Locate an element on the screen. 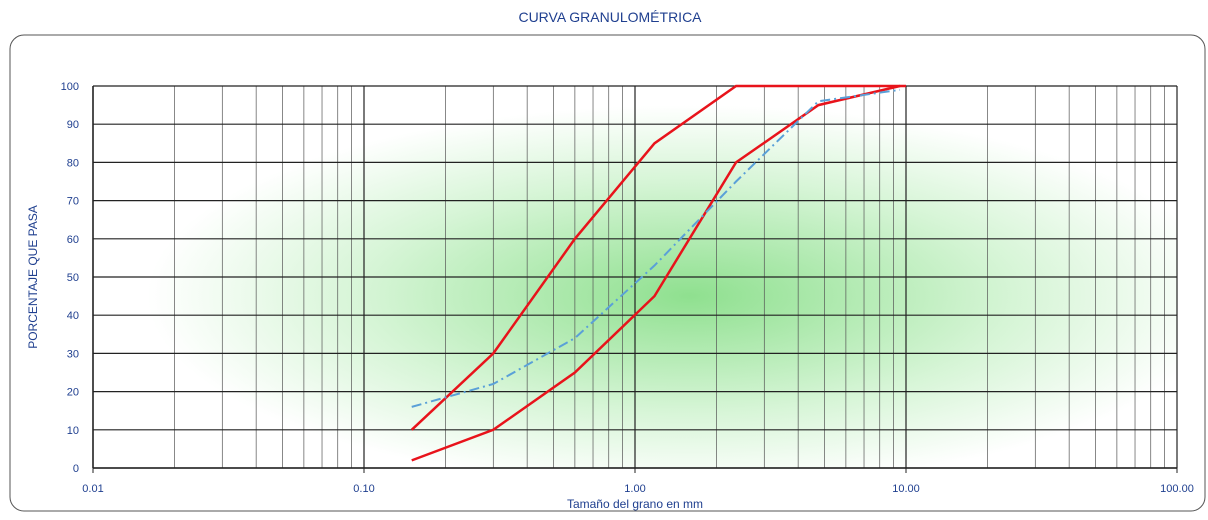  y-tick-label: 30 is located at coordinates (73, 354).